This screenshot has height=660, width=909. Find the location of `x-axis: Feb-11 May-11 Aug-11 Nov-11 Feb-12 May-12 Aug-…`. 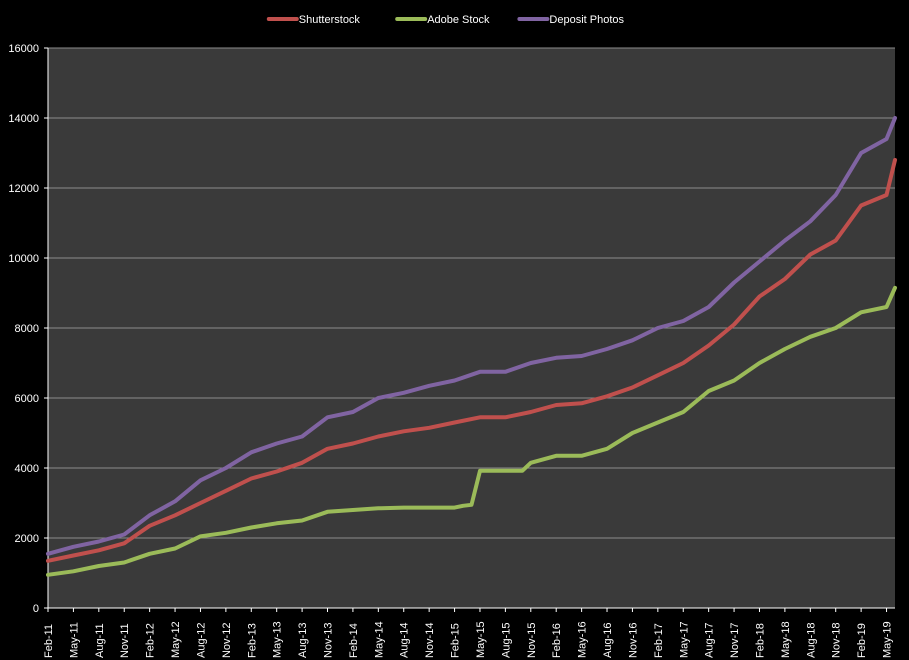

x-axis: Feb-11 May-11 Aug-11 Nov-11 Feb-12 May-12 Aug-… is located at coordinates (469, 632).